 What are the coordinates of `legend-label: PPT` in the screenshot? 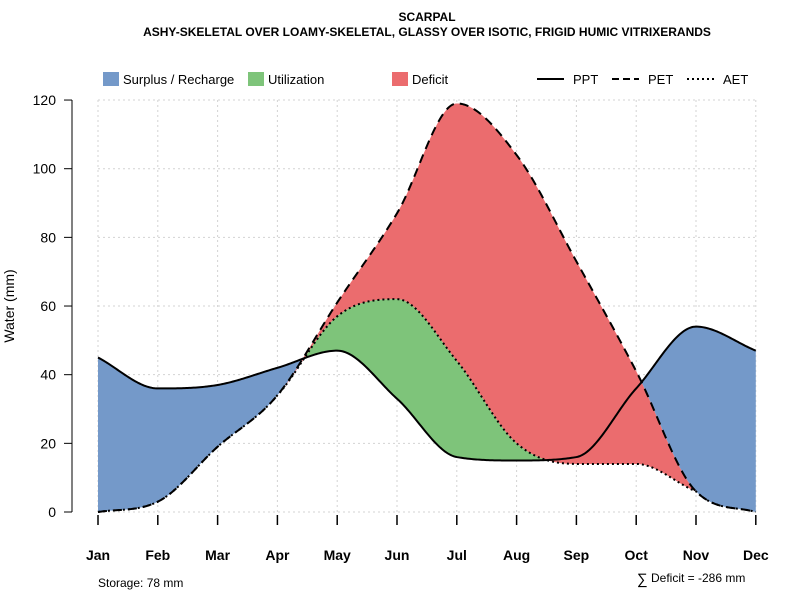 It's located at (585, 79).